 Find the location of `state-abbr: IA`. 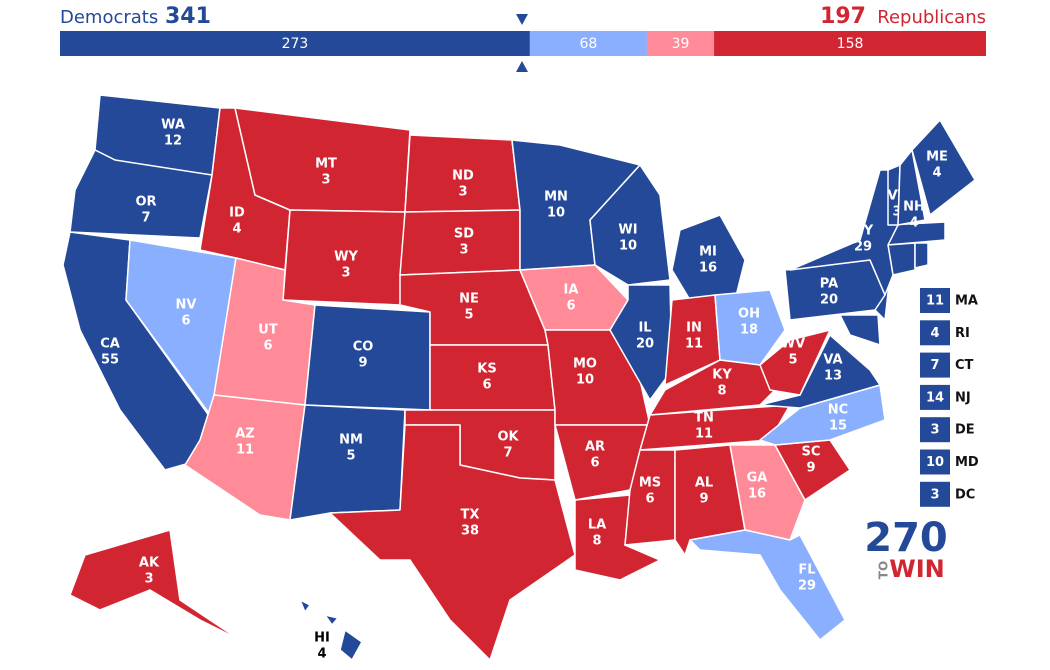

state-abbr: IA is located at coordinates (571, 290).